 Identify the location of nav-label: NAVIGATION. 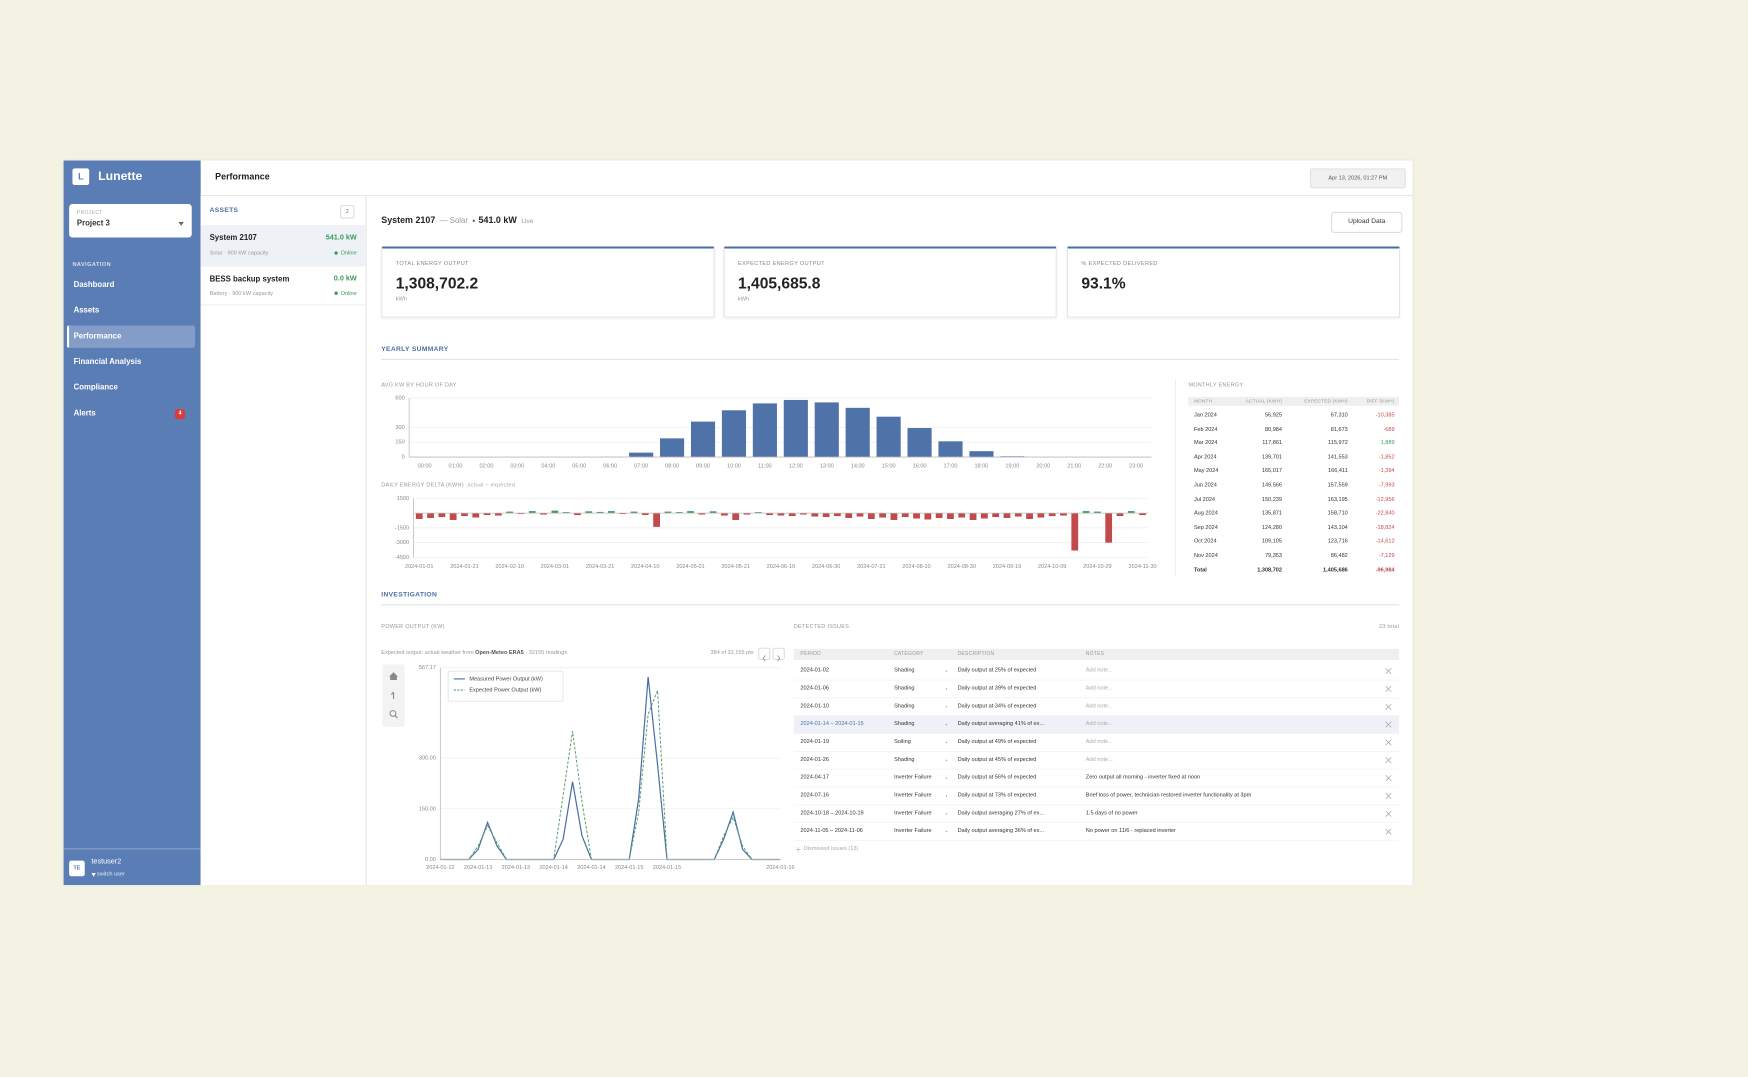
(92, 265).